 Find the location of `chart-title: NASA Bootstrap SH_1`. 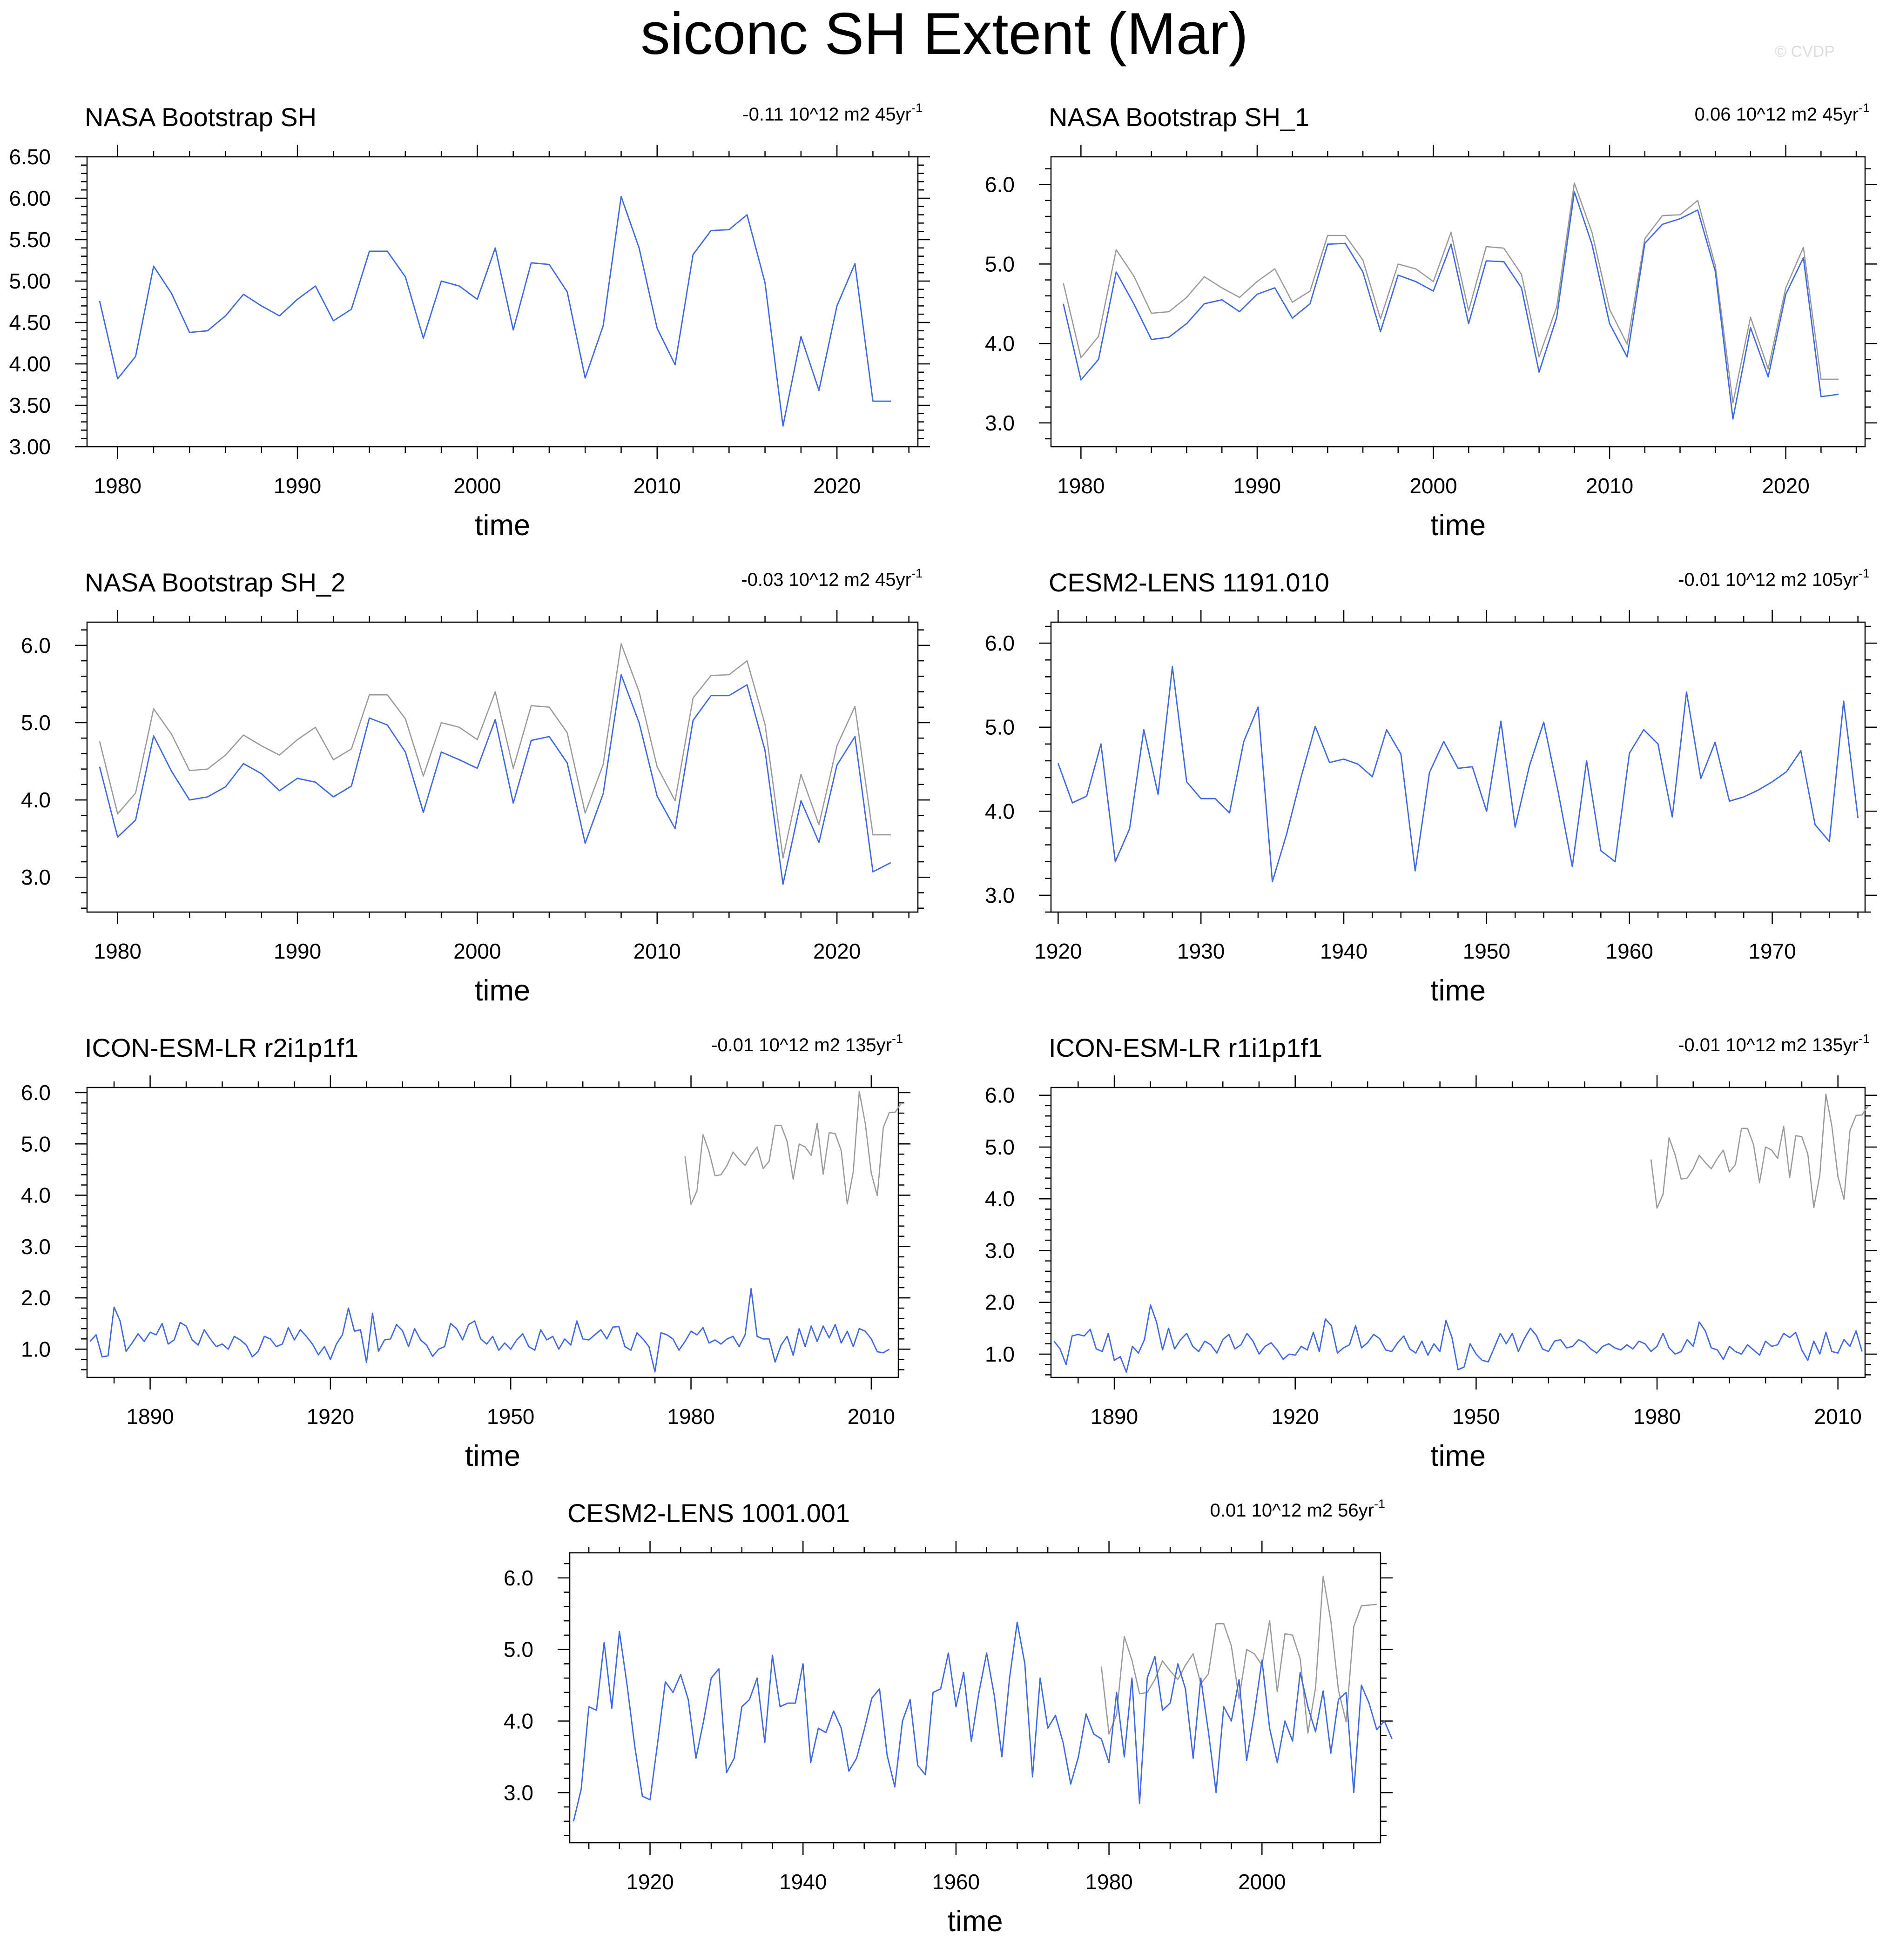

chart-title: NASA Bootstrap SH_1 is located at coordinates (1179, 117).